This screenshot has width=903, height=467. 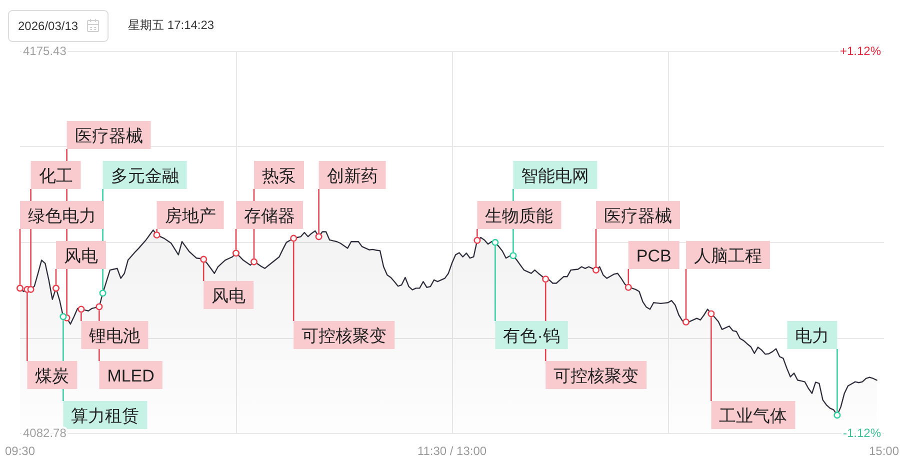 I want to click on y2-tick-label: +1.12%, so click(x=861, y=51).